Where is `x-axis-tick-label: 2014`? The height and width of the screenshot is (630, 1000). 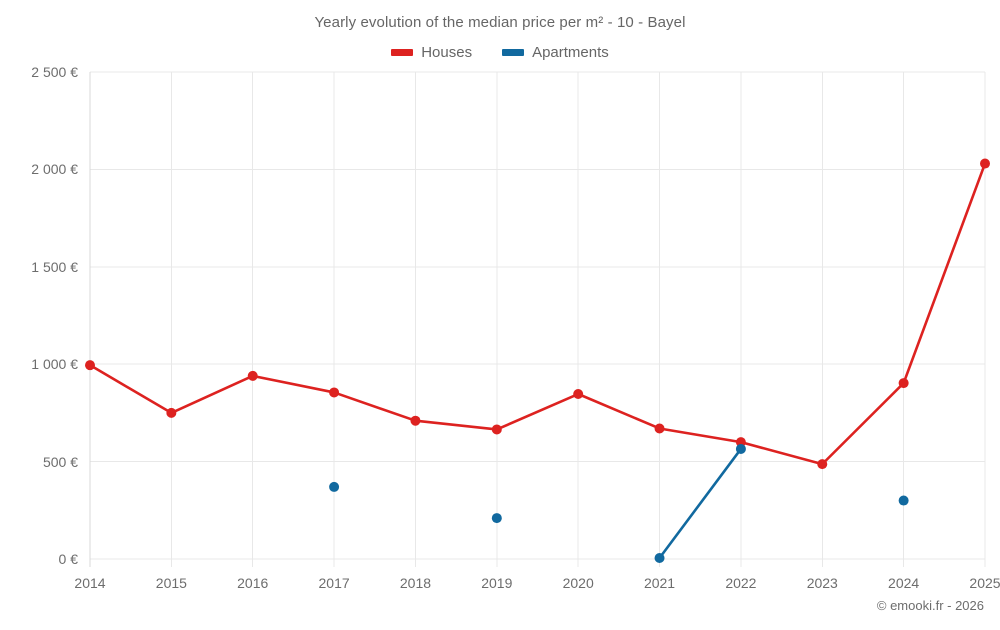
x-axis-tick-label: 2014 is located at coordinates (90, 583).